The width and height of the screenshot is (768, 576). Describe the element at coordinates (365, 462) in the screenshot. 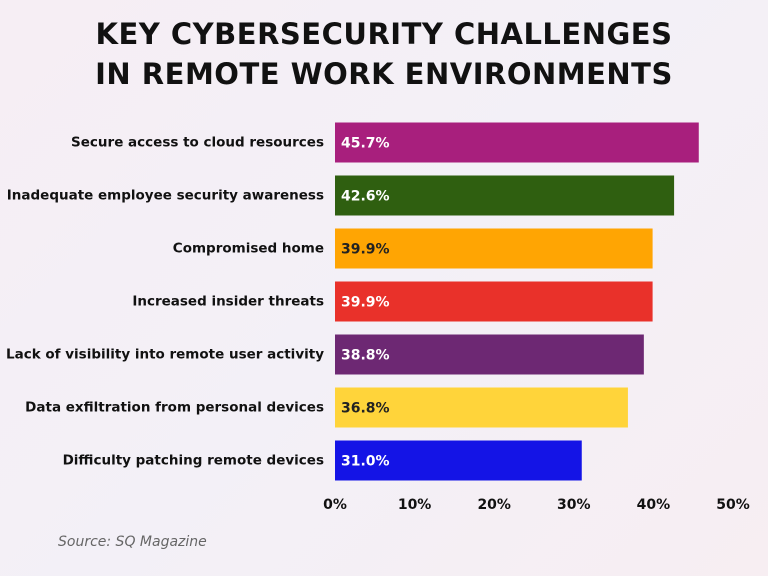

I see `data-label: 31.0%` at that location.